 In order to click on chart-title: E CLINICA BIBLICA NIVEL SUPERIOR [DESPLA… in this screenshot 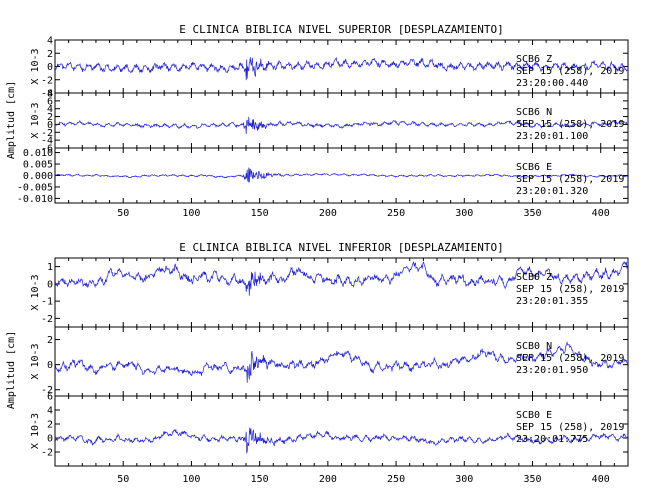, I will do `click(341, 29)`.